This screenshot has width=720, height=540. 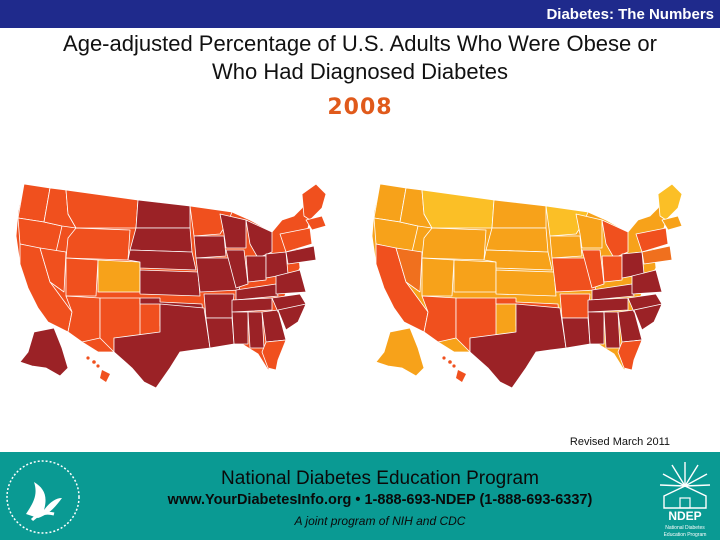 What do you see at coordinates (380, 521) in the screenshot?
I see `joint-program: A joint program of NIH and CDC` at bounding box center [380, 521].